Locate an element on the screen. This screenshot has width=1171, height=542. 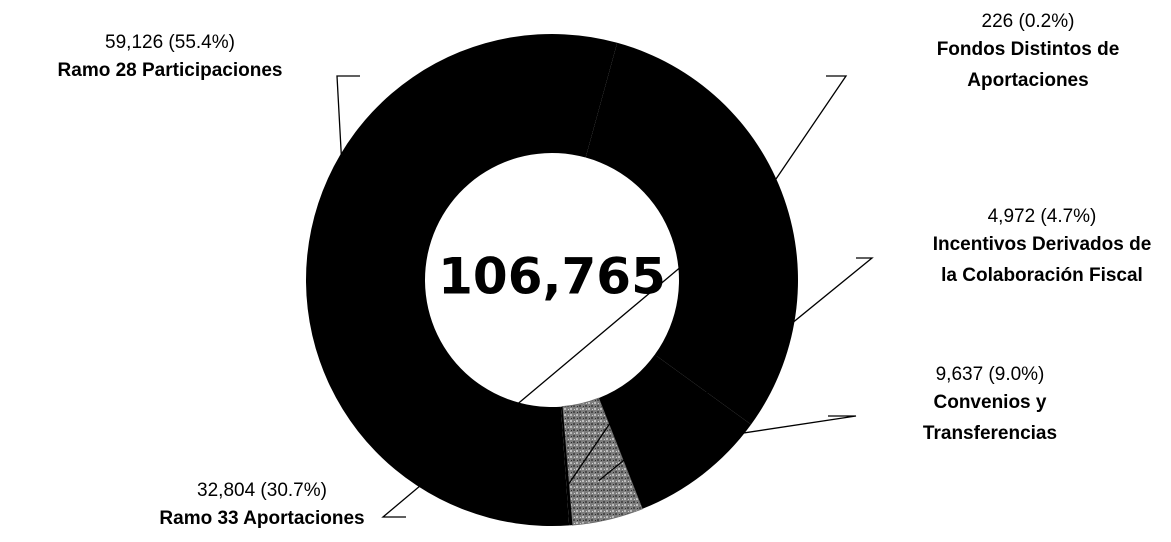
category-label-ramo-33-aportaciones: Ramo 33 Aportaciones is located at coordinates (261, 518).